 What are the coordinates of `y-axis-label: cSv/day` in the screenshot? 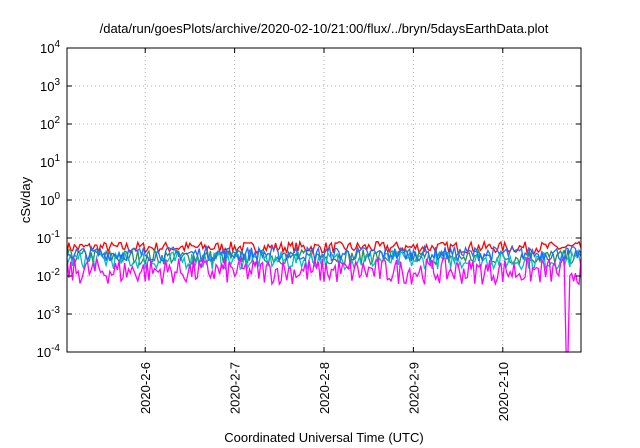 It's located at (25, 199).